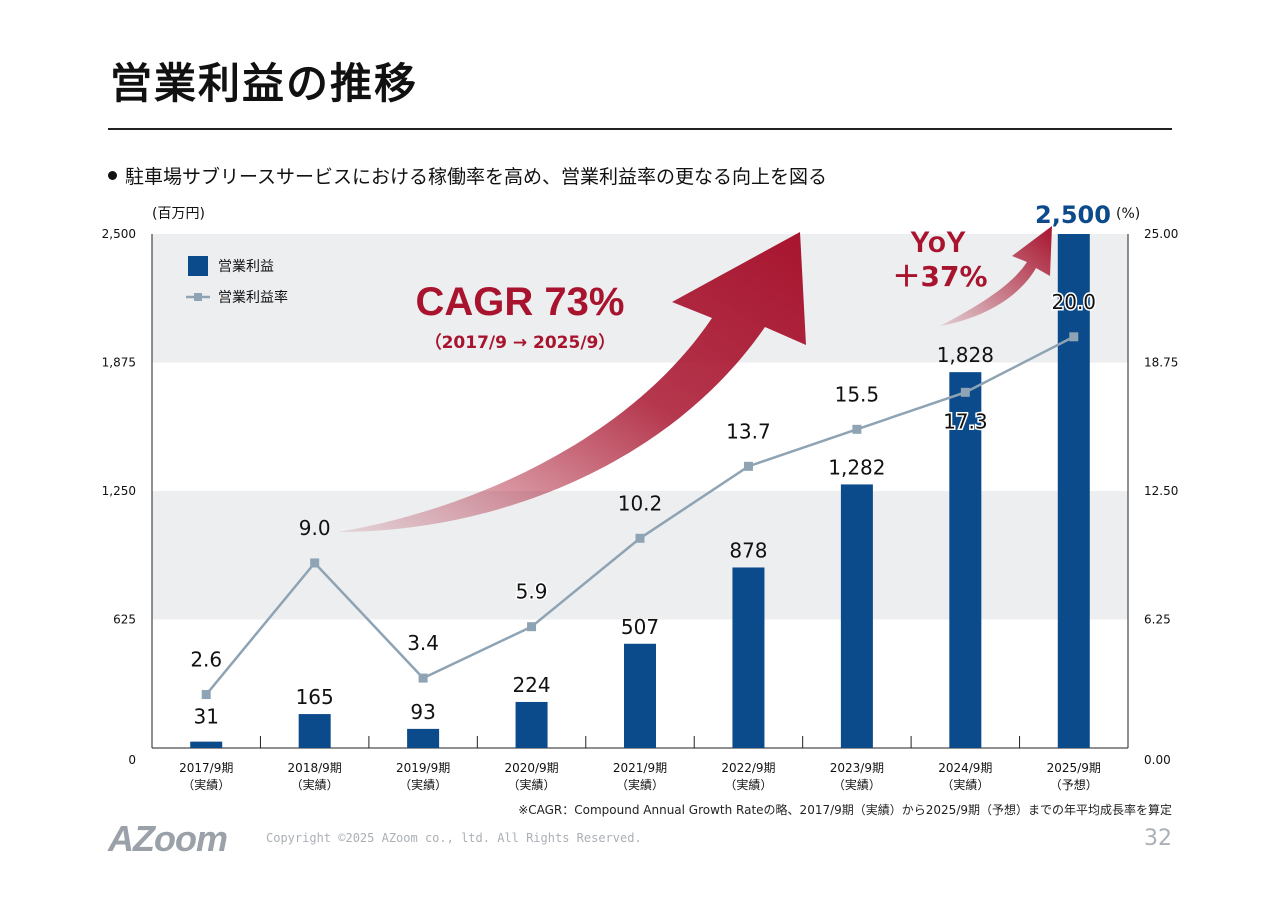 Image resolution: width=1280 pixels, height=905 pixels. What do you see at coordinates (857, 394) in the screenshot?
I see `margin-value-label: 15.5` at bounding box center [857, 394].